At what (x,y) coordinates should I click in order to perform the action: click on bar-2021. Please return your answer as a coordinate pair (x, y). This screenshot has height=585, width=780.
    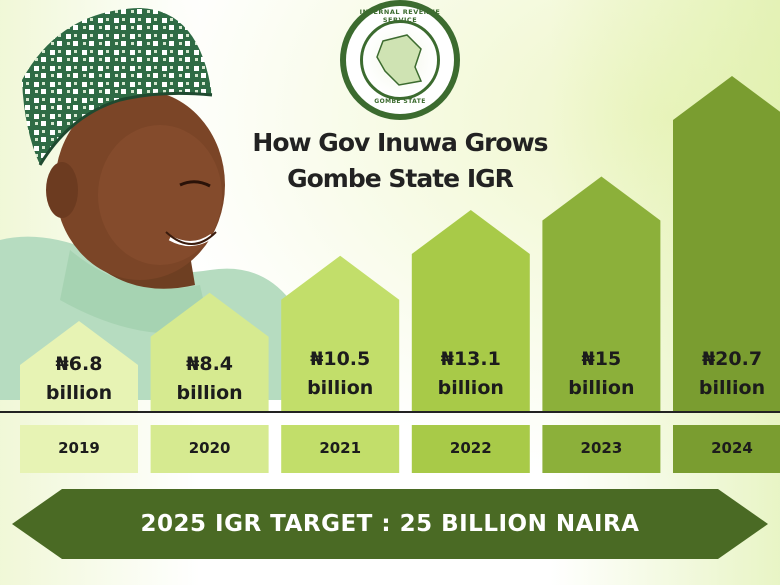
    Looking at the image, I should click on (340, 333).